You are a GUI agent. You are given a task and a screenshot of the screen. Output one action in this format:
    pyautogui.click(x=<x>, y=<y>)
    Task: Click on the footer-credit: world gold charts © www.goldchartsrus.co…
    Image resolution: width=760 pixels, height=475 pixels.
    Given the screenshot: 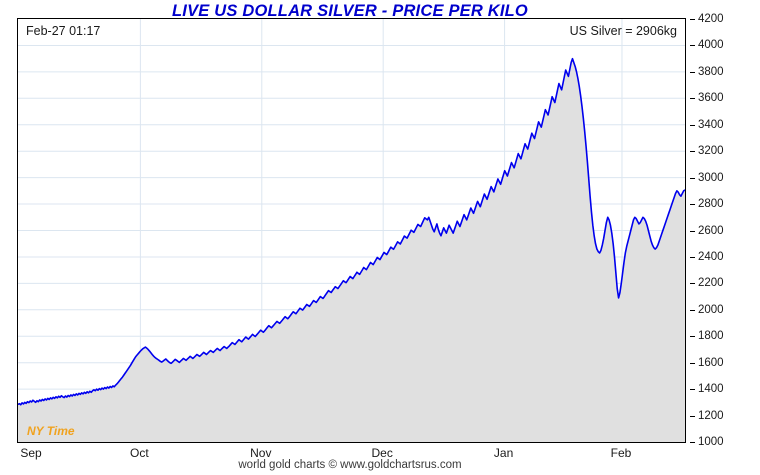 What is the action you would take?
    pyautogui.click(x=350, y=465)
    